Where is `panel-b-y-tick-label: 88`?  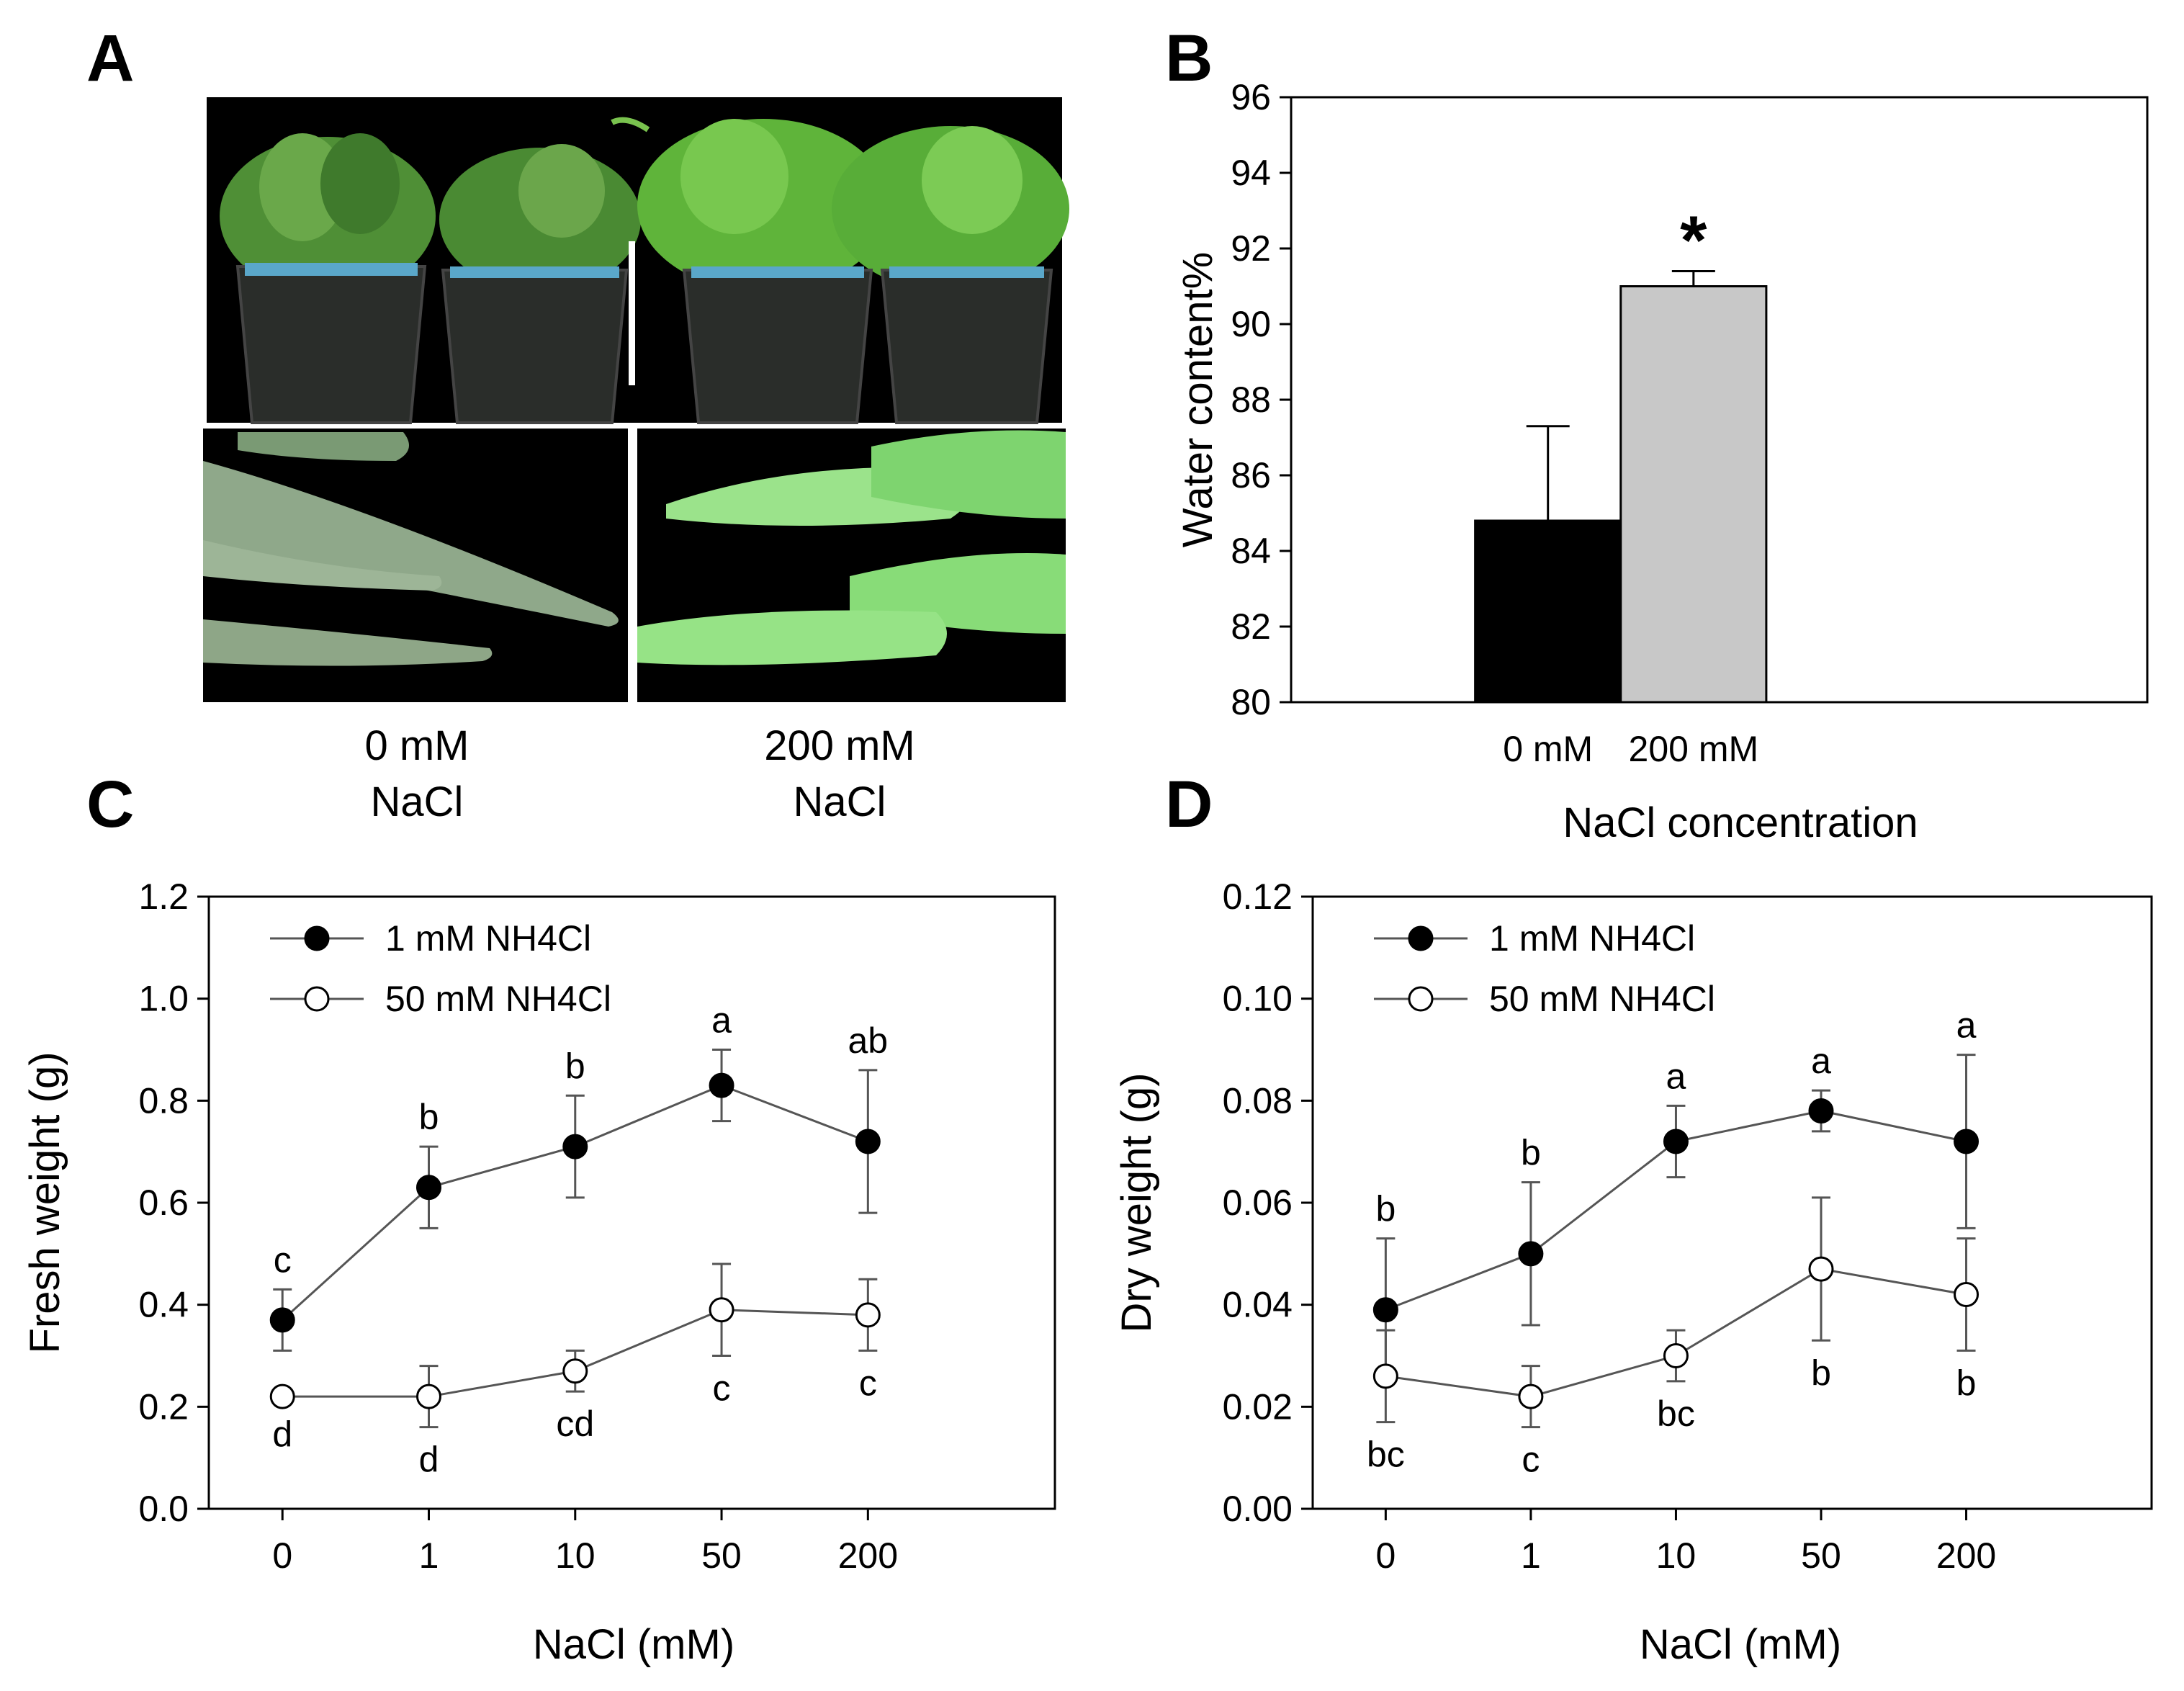 panel-b-y-tick-label: 88 is located at coordinates (1251, 400).